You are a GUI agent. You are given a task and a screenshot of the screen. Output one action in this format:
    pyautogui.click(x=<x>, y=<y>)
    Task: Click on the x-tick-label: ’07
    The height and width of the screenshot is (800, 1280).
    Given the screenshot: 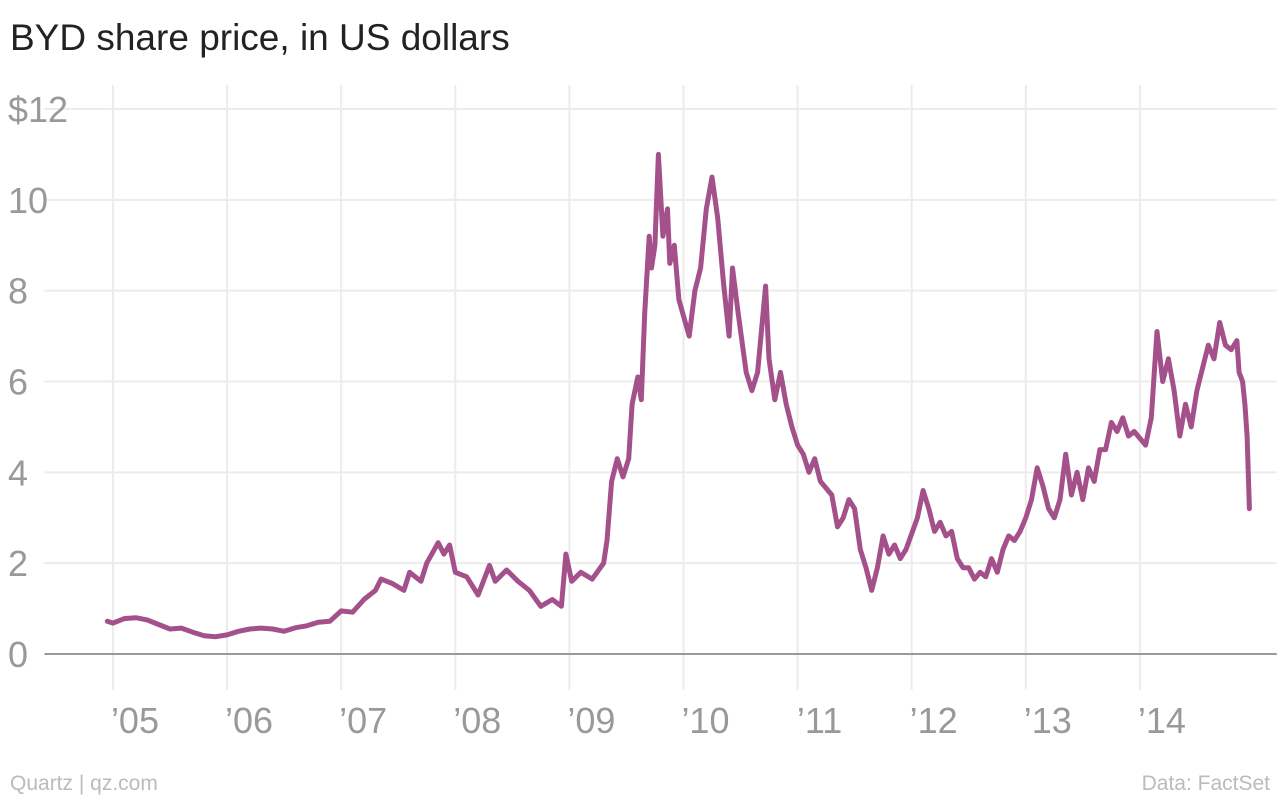 What is the action you would take?
    pyautogui.click(x=363, y=720)
    